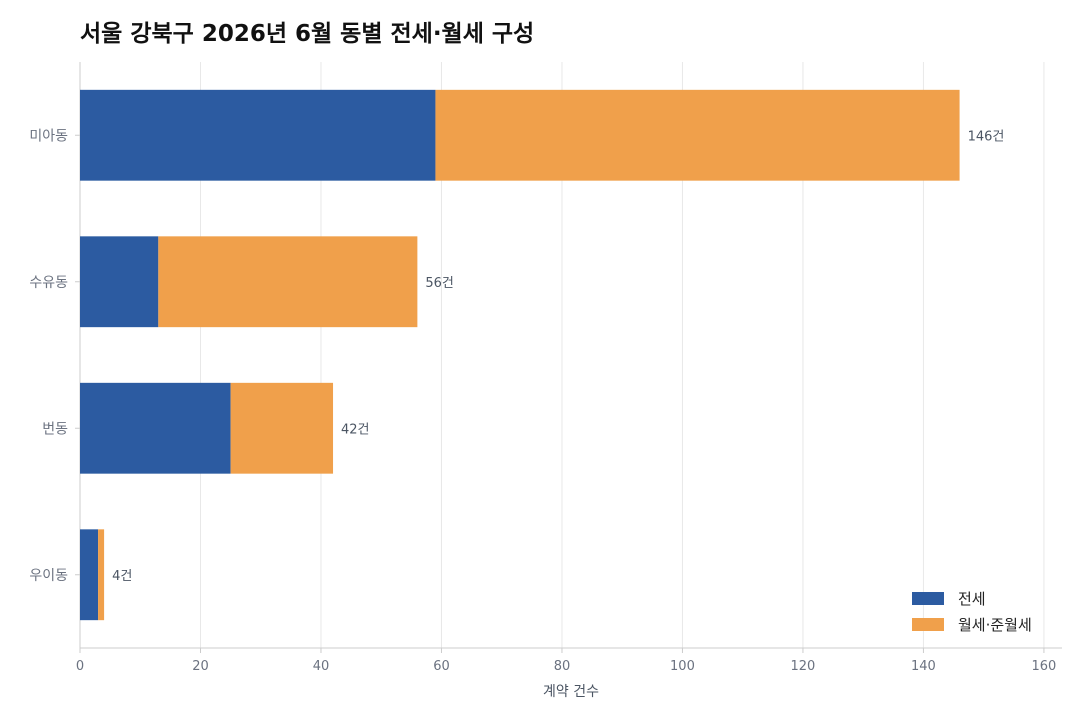 The image size is (1080, 720). Describe the element at coordinates (122, 576) in the screenshot. I see `total-label-3: 4건` at that location.